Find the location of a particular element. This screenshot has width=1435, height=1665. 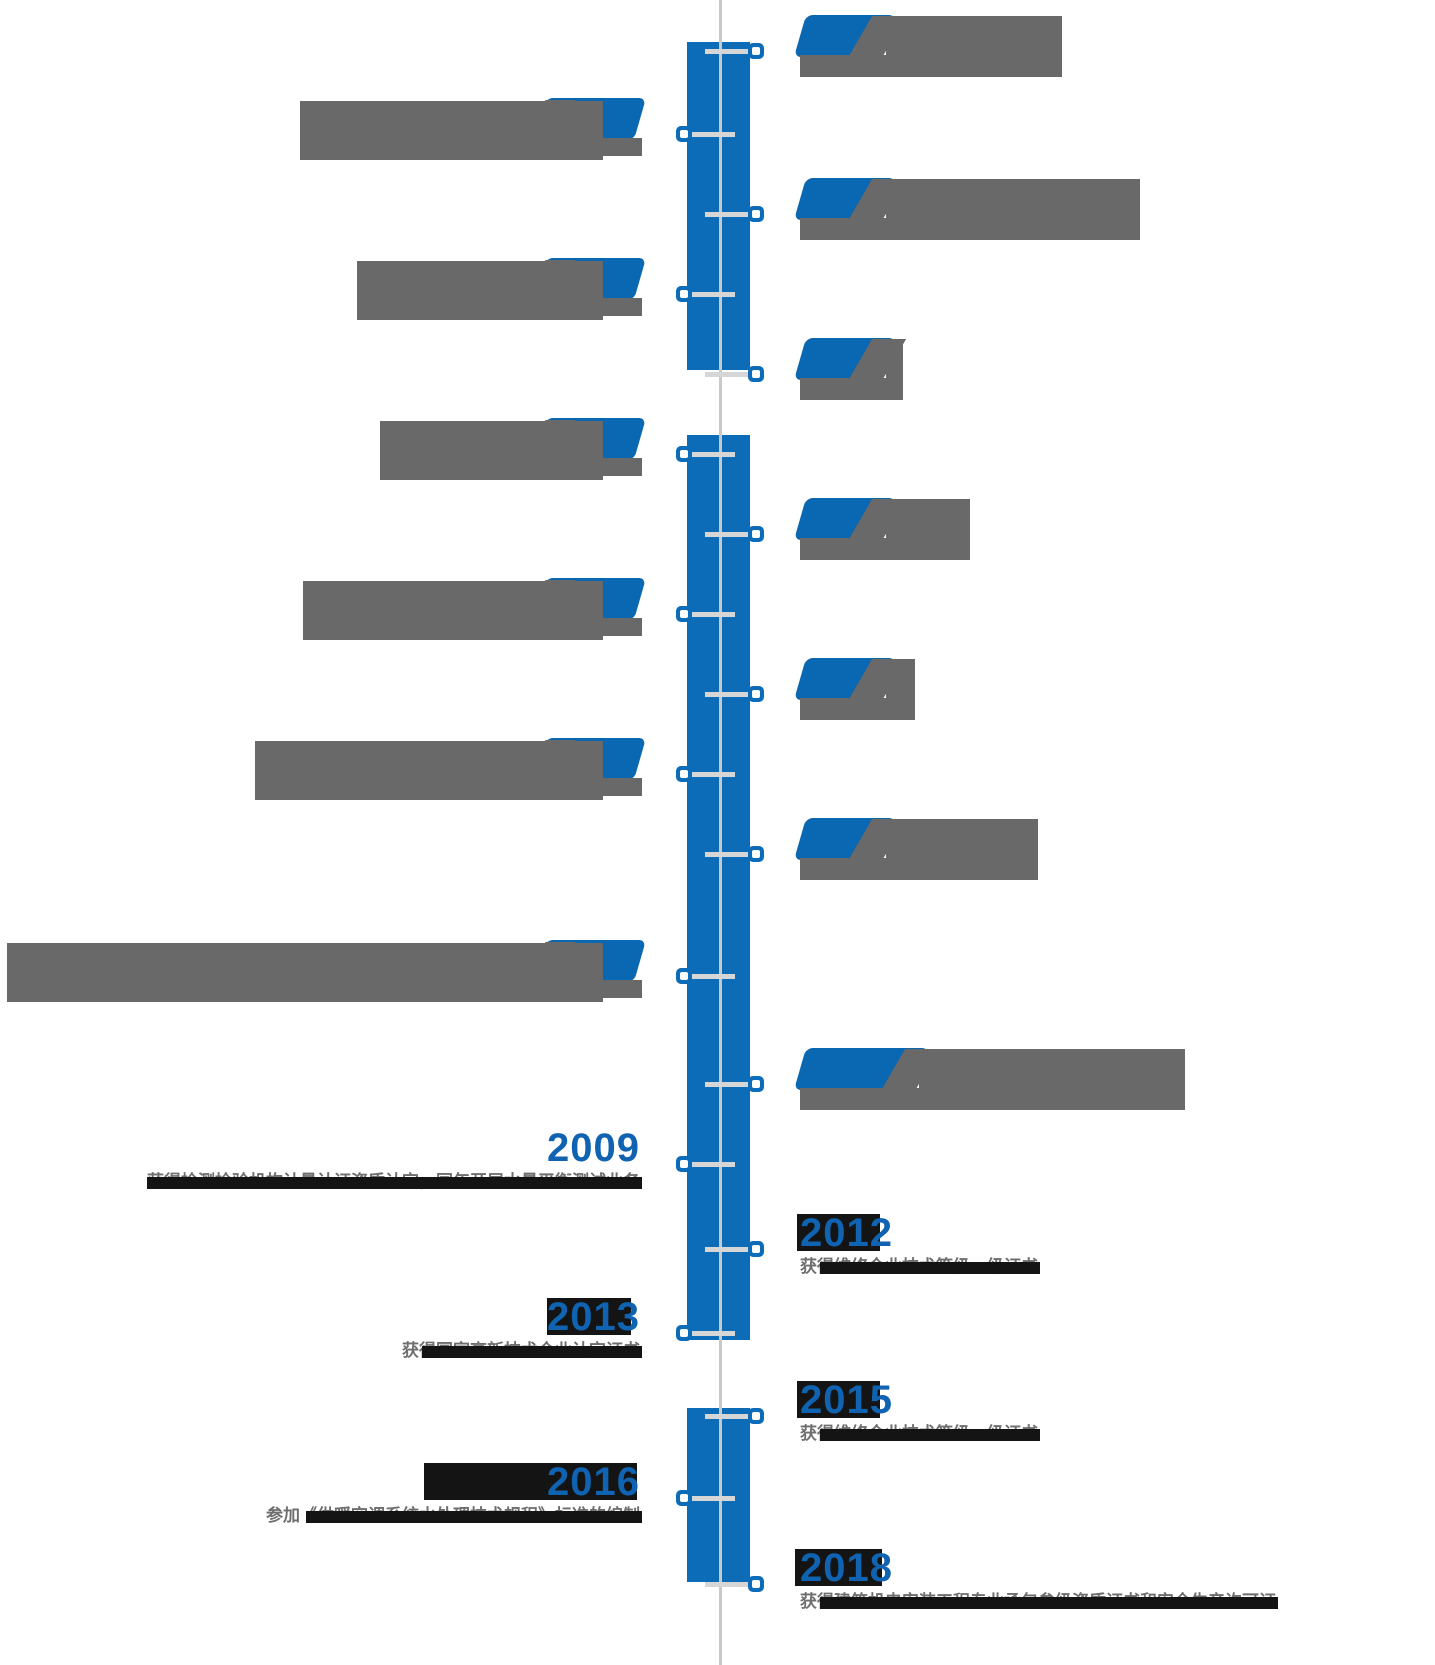

year-label: 2009 is located at coordinates (320, 1148).